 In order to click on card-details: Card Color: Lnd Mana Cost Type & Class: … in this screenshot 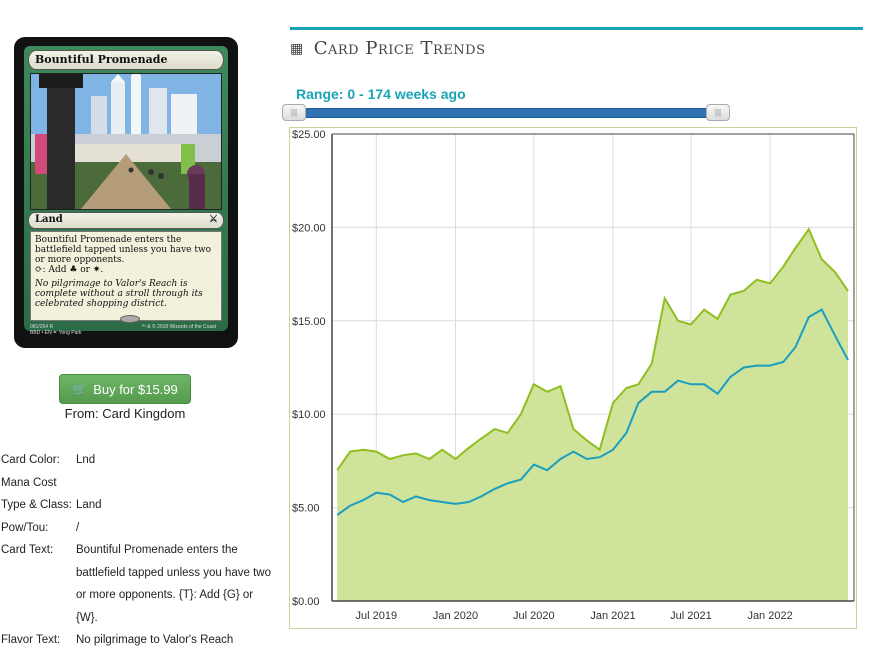, I will do `click(136, 550)`.